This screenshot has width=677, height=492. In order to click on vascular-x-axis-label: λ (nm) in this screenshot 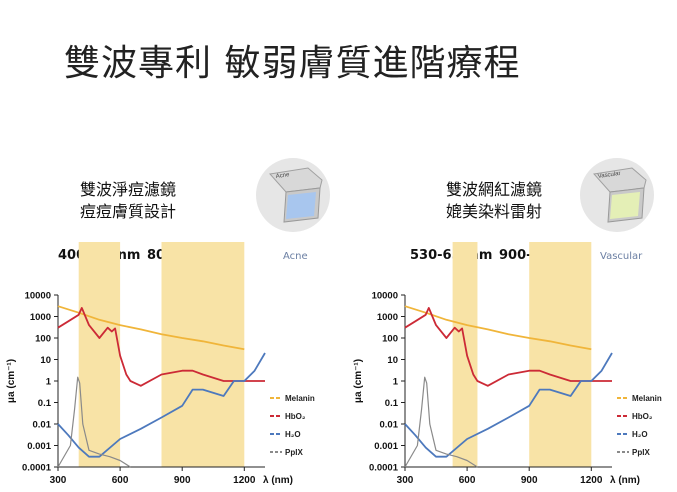, I will do `click(625, 480)`.